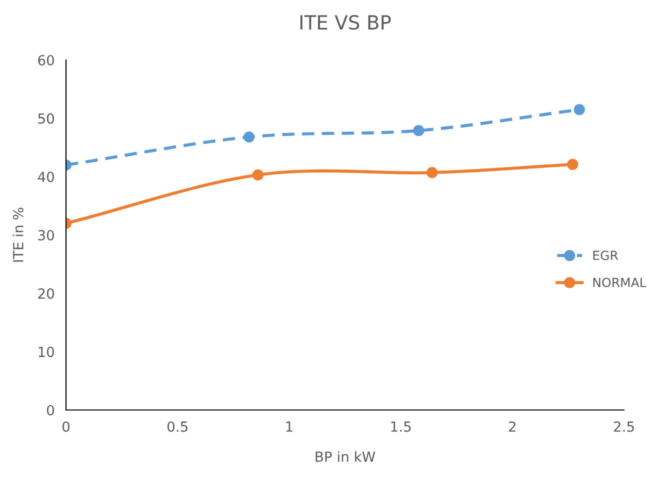  Describe the element at coordinates (66, 426) in the screenshot. I see `x-tick-label: 0` at that location.